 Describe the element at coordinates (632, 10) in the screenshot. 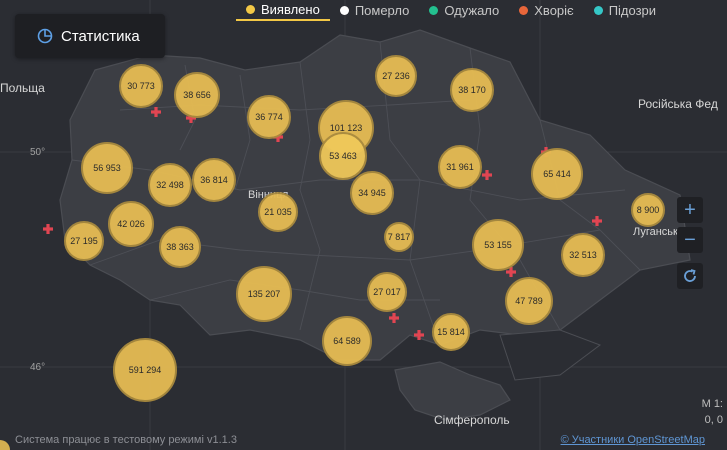

I see `tab-label: Підозри` at that location.